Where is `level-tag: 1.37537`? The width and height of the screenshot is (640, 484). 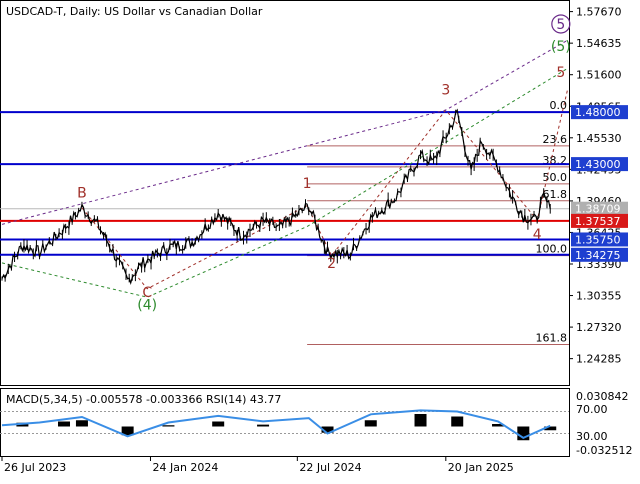 level-tag: 1.37537 is located at coordinates (598, 221).